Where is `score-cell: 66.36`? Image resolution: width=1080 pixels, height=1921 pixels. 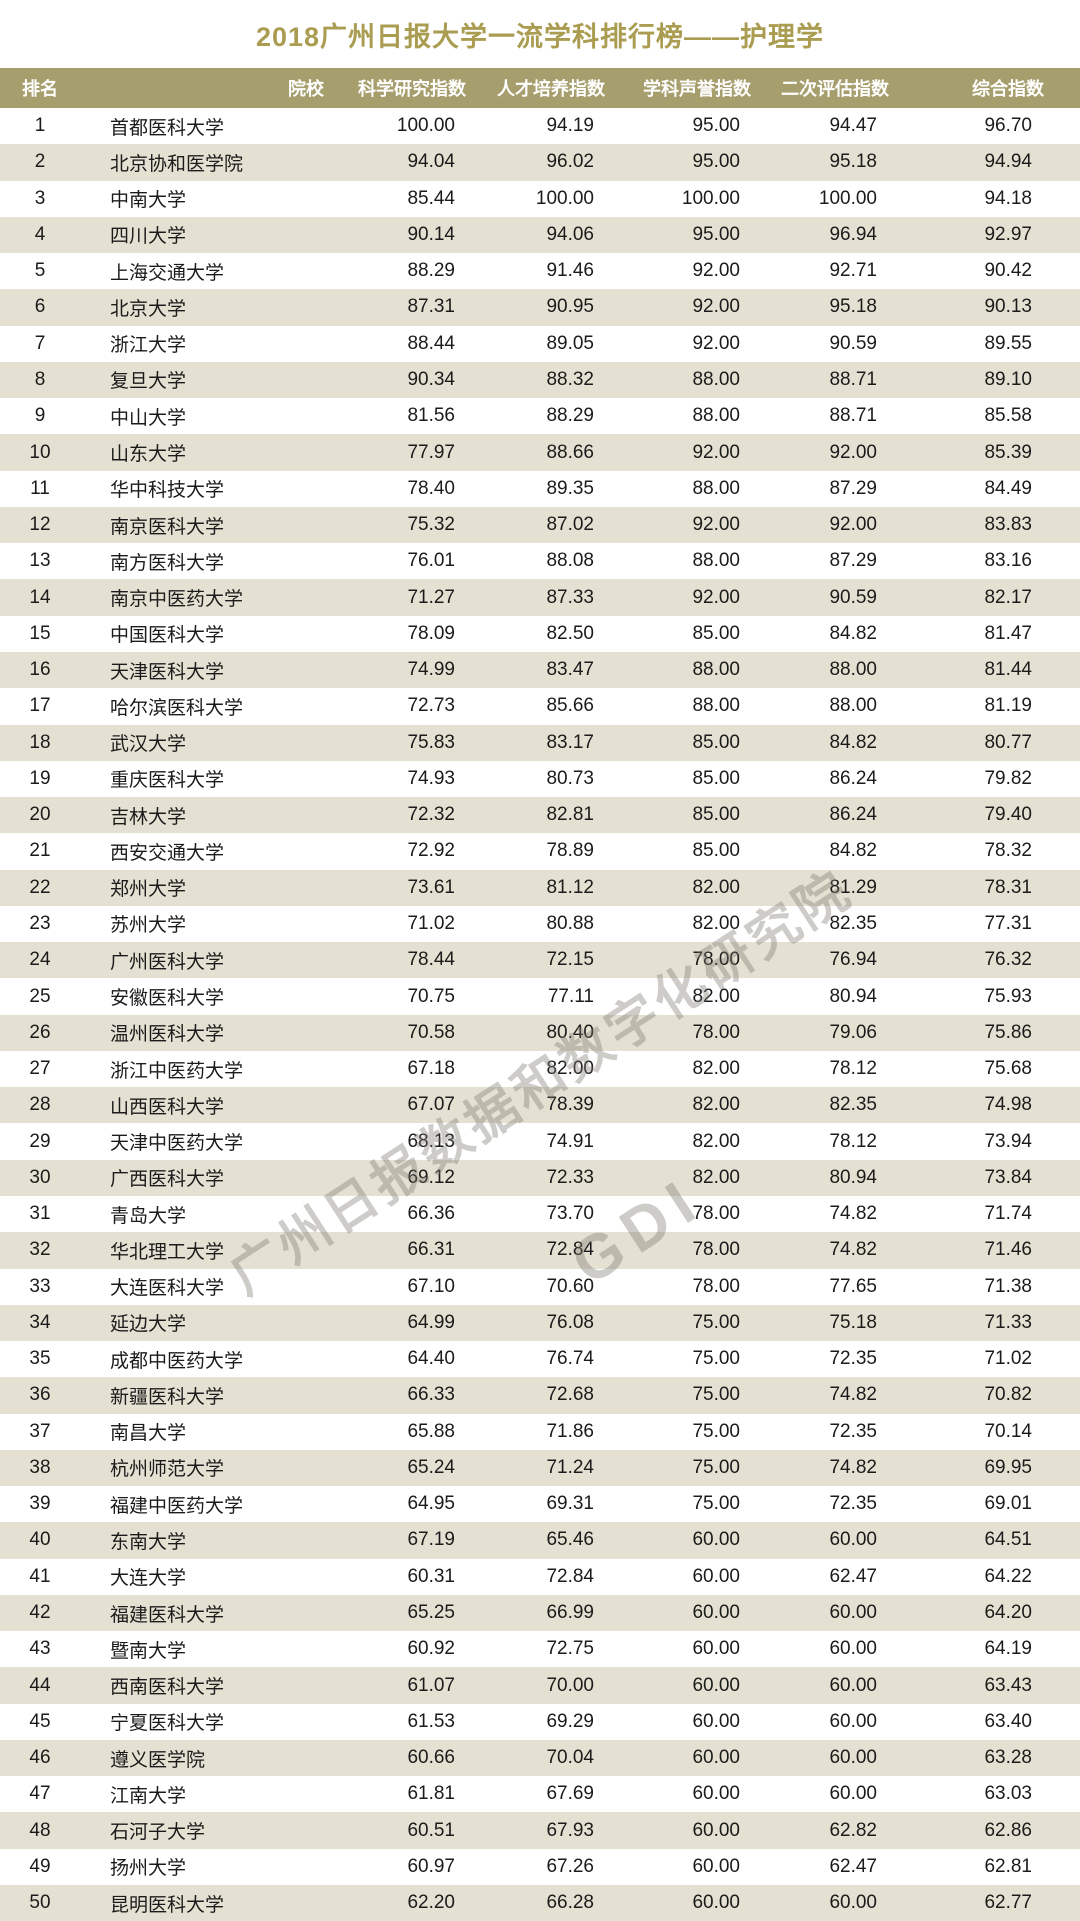 score-cell: 66.36 is located at coordinates (431, 1214).